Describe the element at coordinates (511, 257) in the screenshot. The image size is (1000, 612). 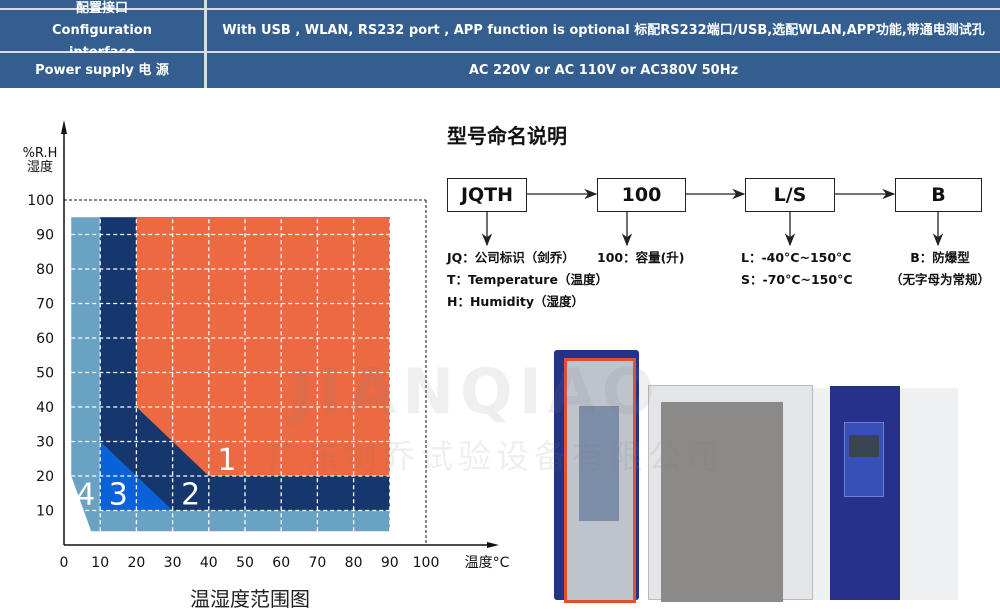
I see `note-line: JQ：公司标识（剑乔）` at that location.